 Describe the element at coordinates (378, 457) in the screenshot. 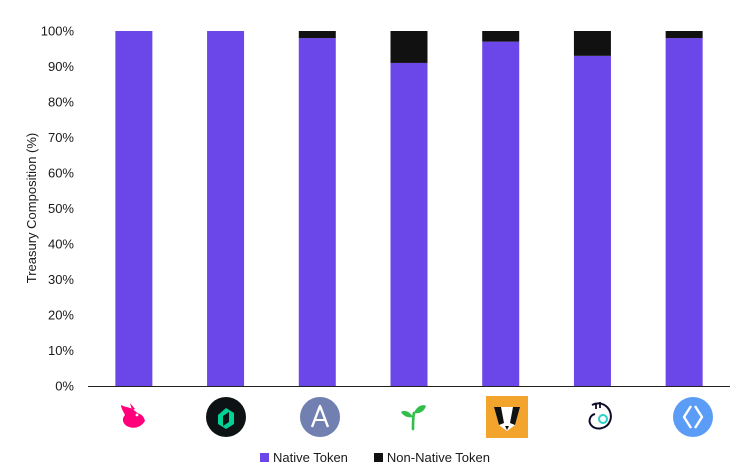

I see `non-native-token-swatch` at that location.